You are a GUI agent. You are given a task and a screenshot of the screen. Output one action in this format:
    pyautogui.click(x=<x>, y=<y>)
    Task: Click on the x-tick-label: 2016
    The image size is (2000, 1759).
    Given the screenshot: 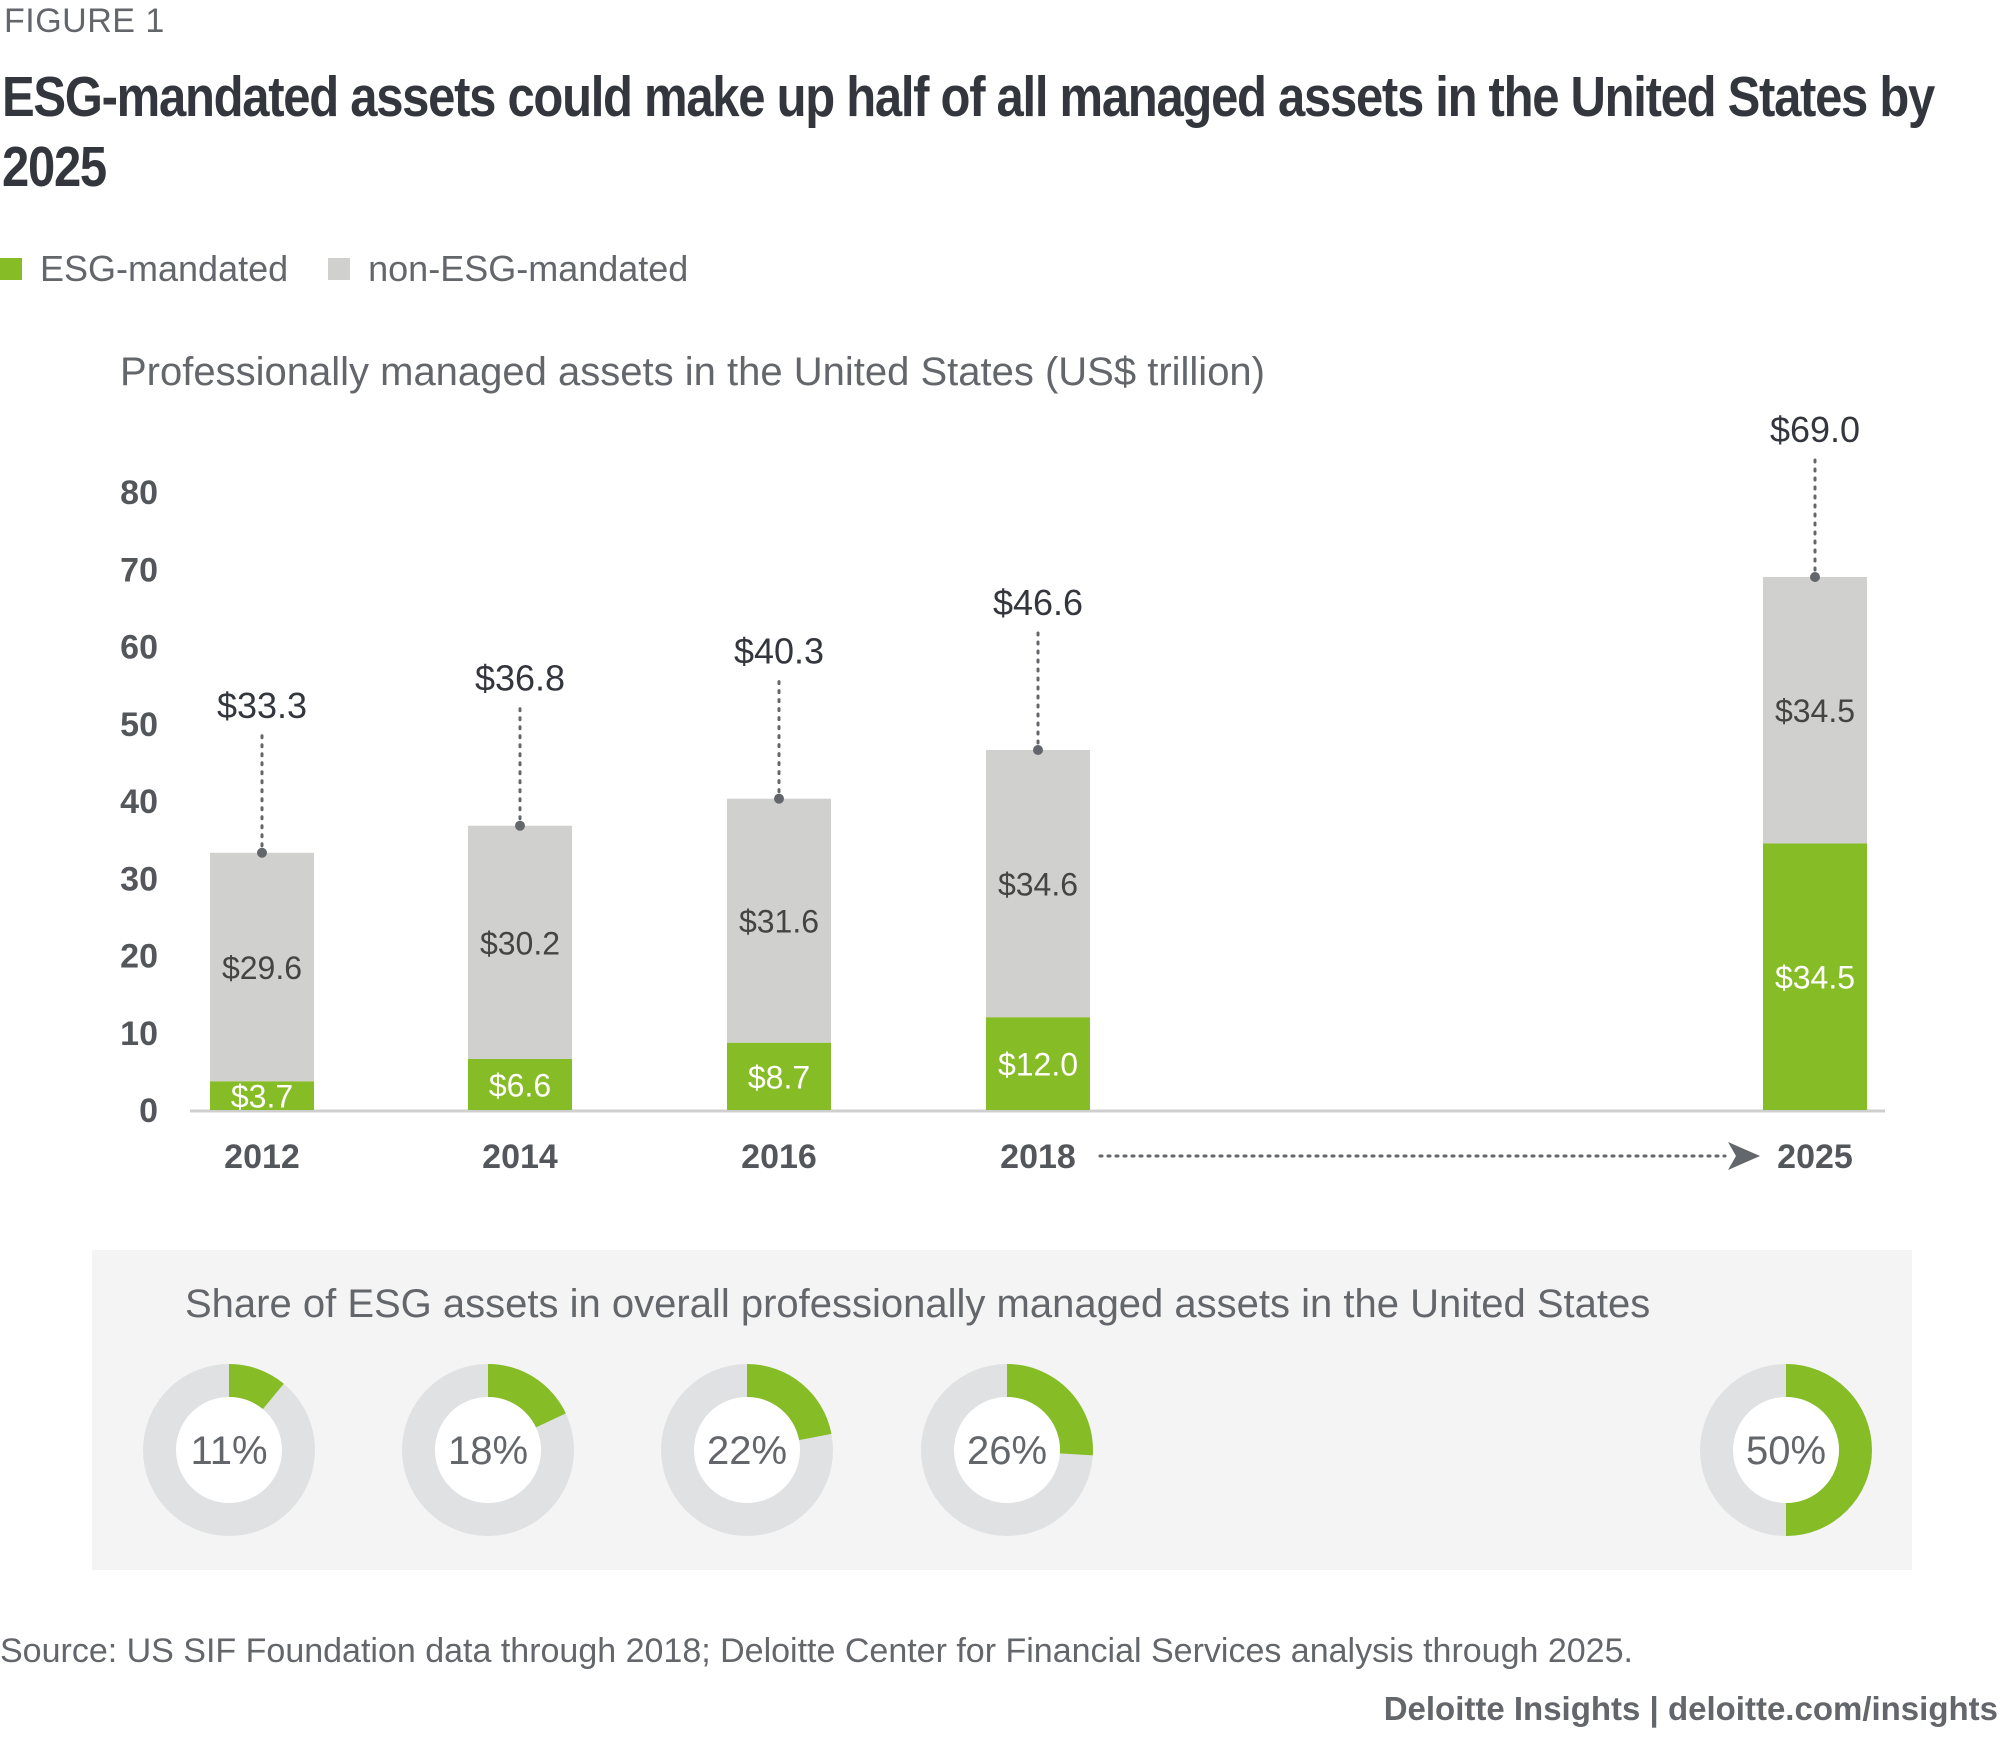 What is the action you would take?
    pyautogui.click(x=779, y=1157)
    